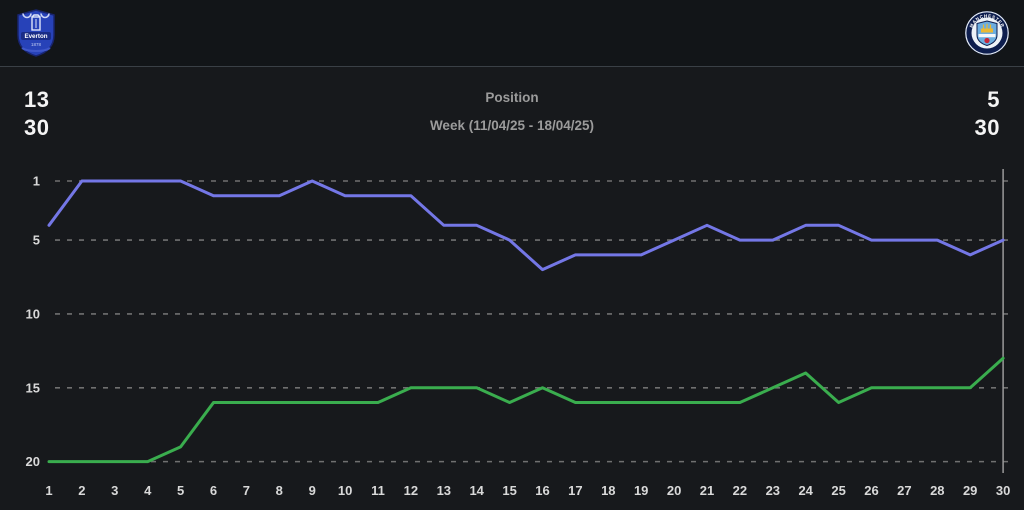  What do you see at coordinates (838, 490) in the screenshot?
I see `x-tick-25: 25` at bounding box center [838, 490].